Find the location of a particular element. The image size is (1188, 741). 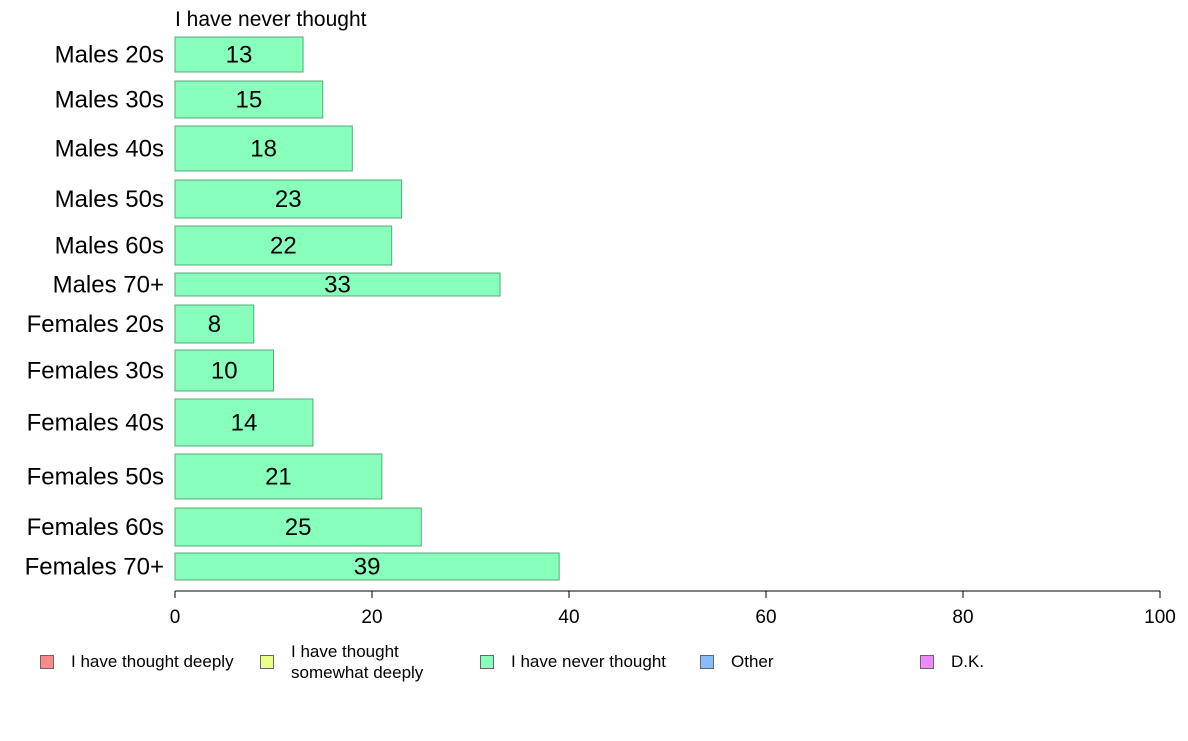

bar-males-60s is located at coordinates (283, 245).